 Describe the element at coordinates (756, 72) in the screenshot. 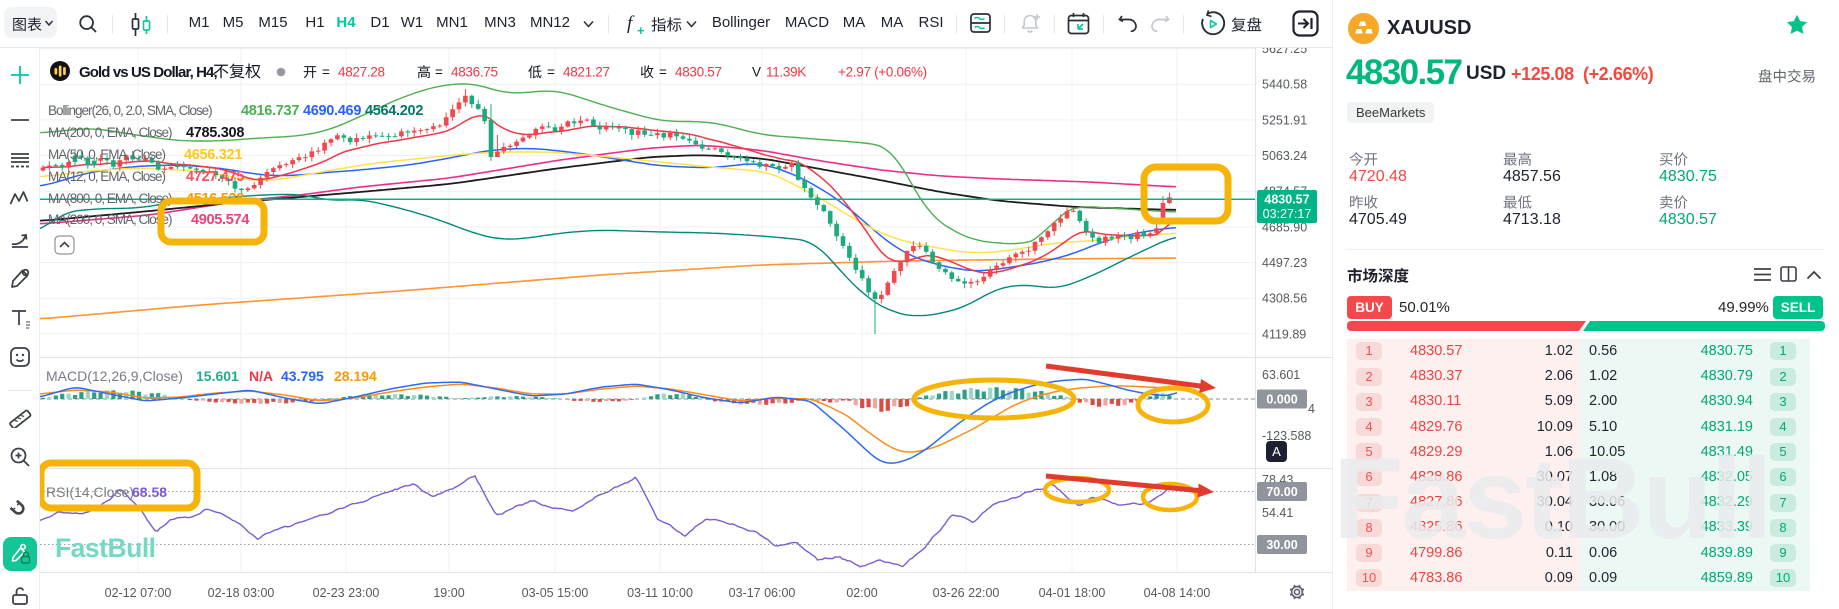

I see `svg-text: V` at that location.